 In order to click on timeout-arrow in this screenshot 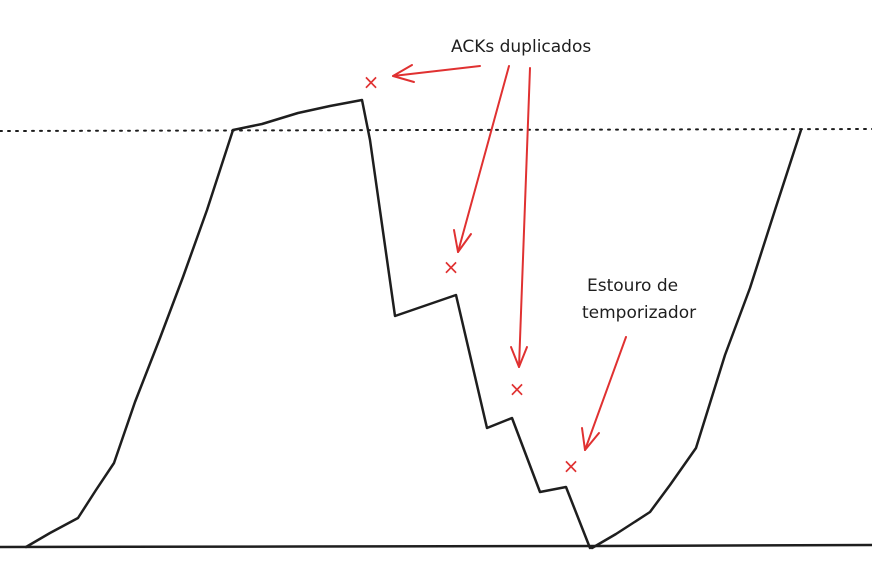, I will do `click(604, 393)`.